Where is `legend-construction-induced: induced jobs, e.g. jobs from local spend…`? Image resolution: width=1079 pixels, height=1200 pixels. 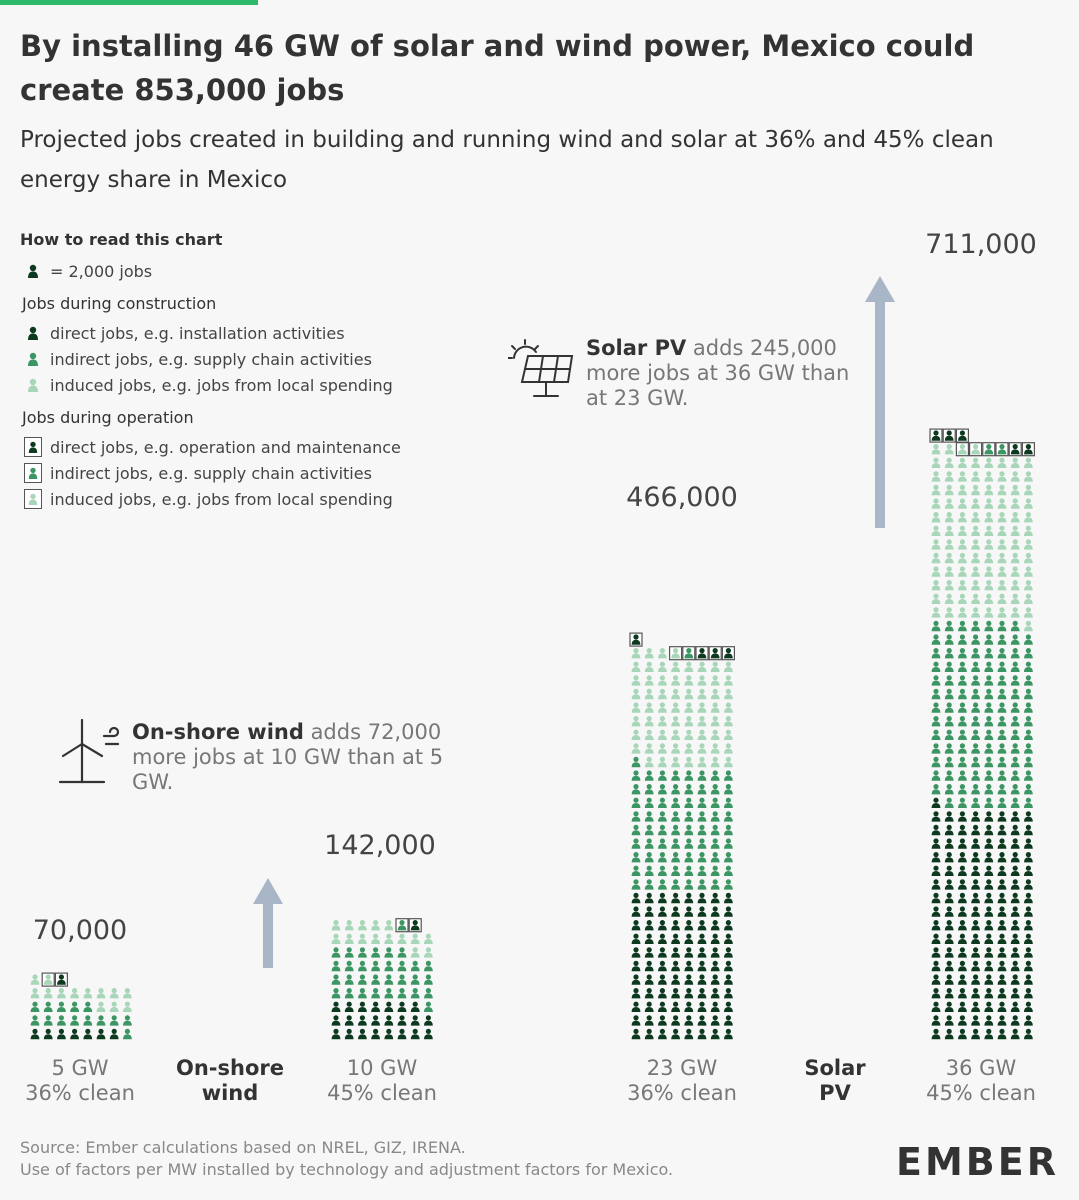 legend-construction-induced: induced jobs, e.g. jobs from local spend… is located at coordinates (240, 385).